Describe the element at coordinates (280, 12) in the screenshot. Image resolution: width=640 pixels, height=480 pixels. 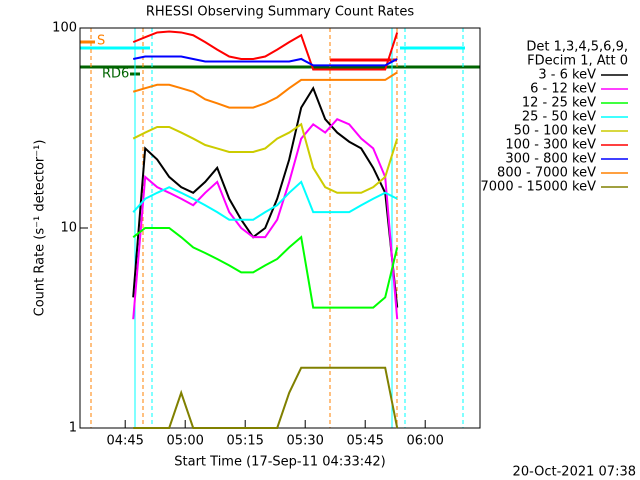
I see `chart-title: RHESSI Observing Summary Count Rates` at that location.